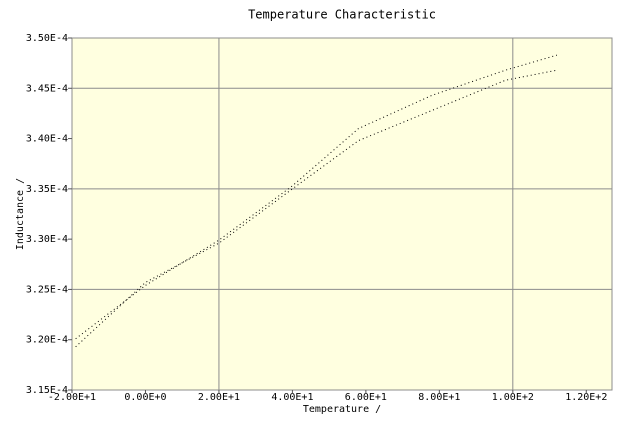  I want to click on y-tick-label: 3.40E-4, so click(47, 139).